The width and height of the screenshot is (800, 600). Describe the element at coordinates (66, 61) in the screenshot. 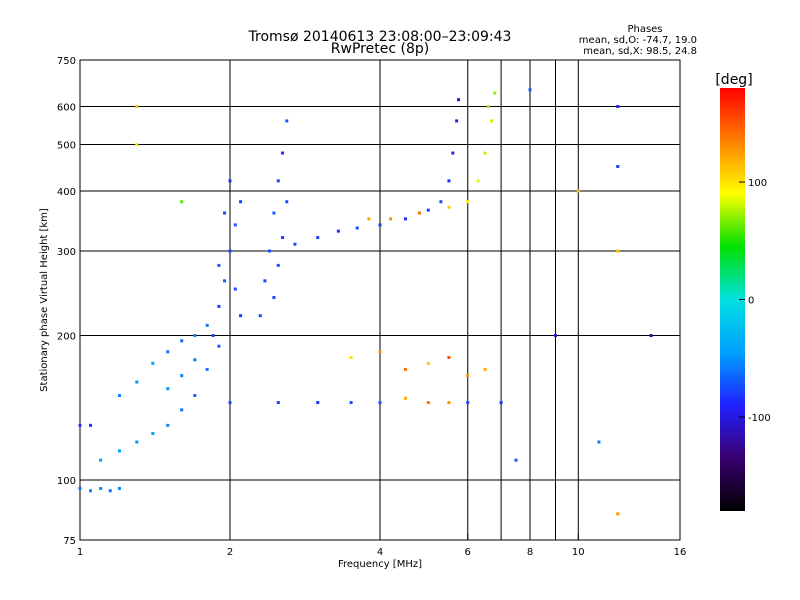

I see `y-tick-label: 750` at that location.